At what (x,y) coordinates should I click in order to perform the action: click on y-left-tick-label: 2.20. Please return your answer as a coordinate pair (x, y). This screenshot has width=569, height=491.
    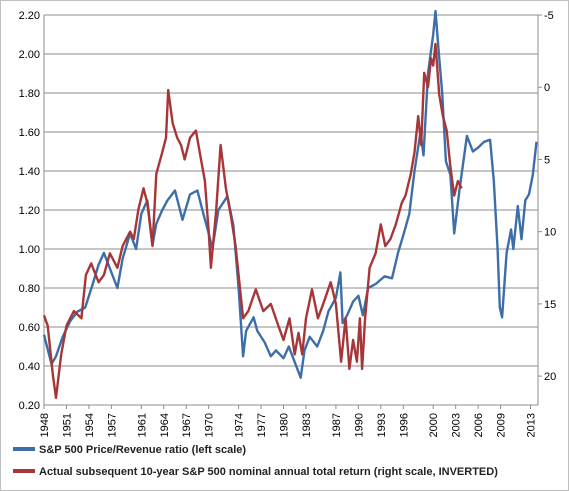
    Looking at the image, I should click on (29, 16).